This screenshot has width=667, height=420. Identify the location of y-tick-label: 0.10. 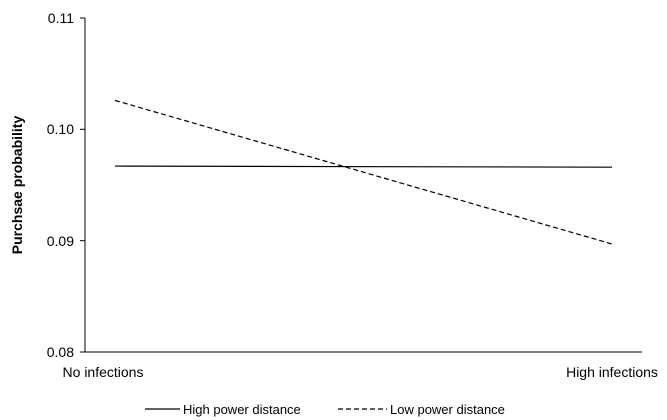
(60, 129).